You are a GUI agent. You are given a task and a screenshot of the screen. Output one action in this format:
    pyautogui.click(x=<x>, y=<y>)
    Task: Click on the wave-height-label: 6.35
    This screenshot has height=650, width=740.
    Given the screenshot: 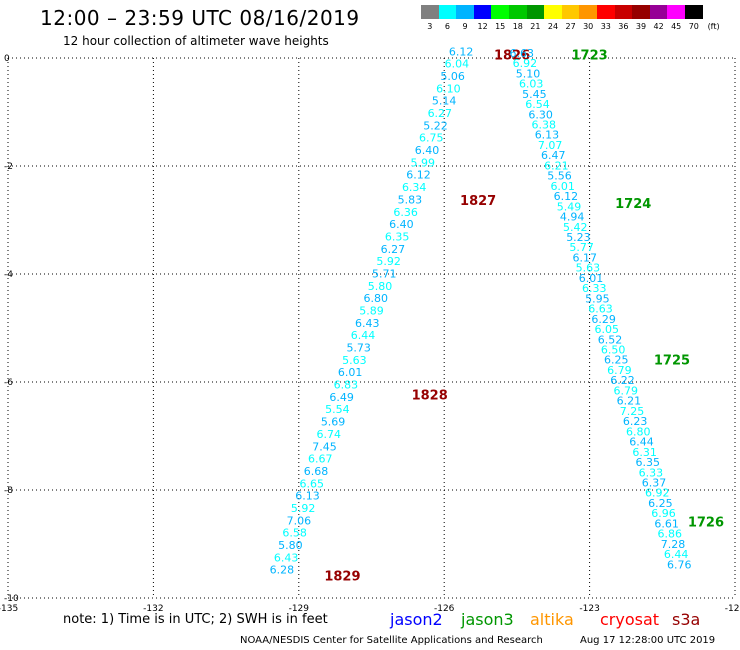 What is the action you would take?
    pyautogui.click(x=648, y=462)
    